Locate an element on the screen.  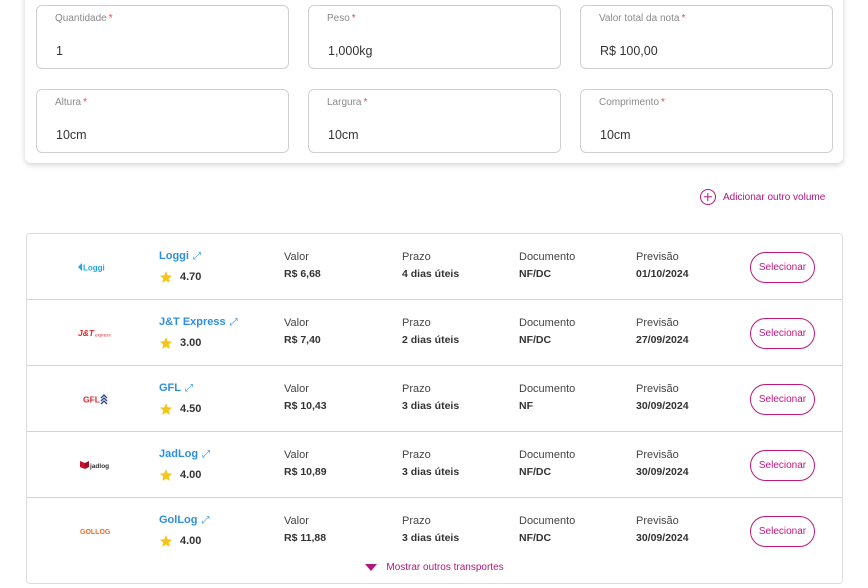
price-cell: Valor R$ 6,68 is located at coordinates (302, 265).